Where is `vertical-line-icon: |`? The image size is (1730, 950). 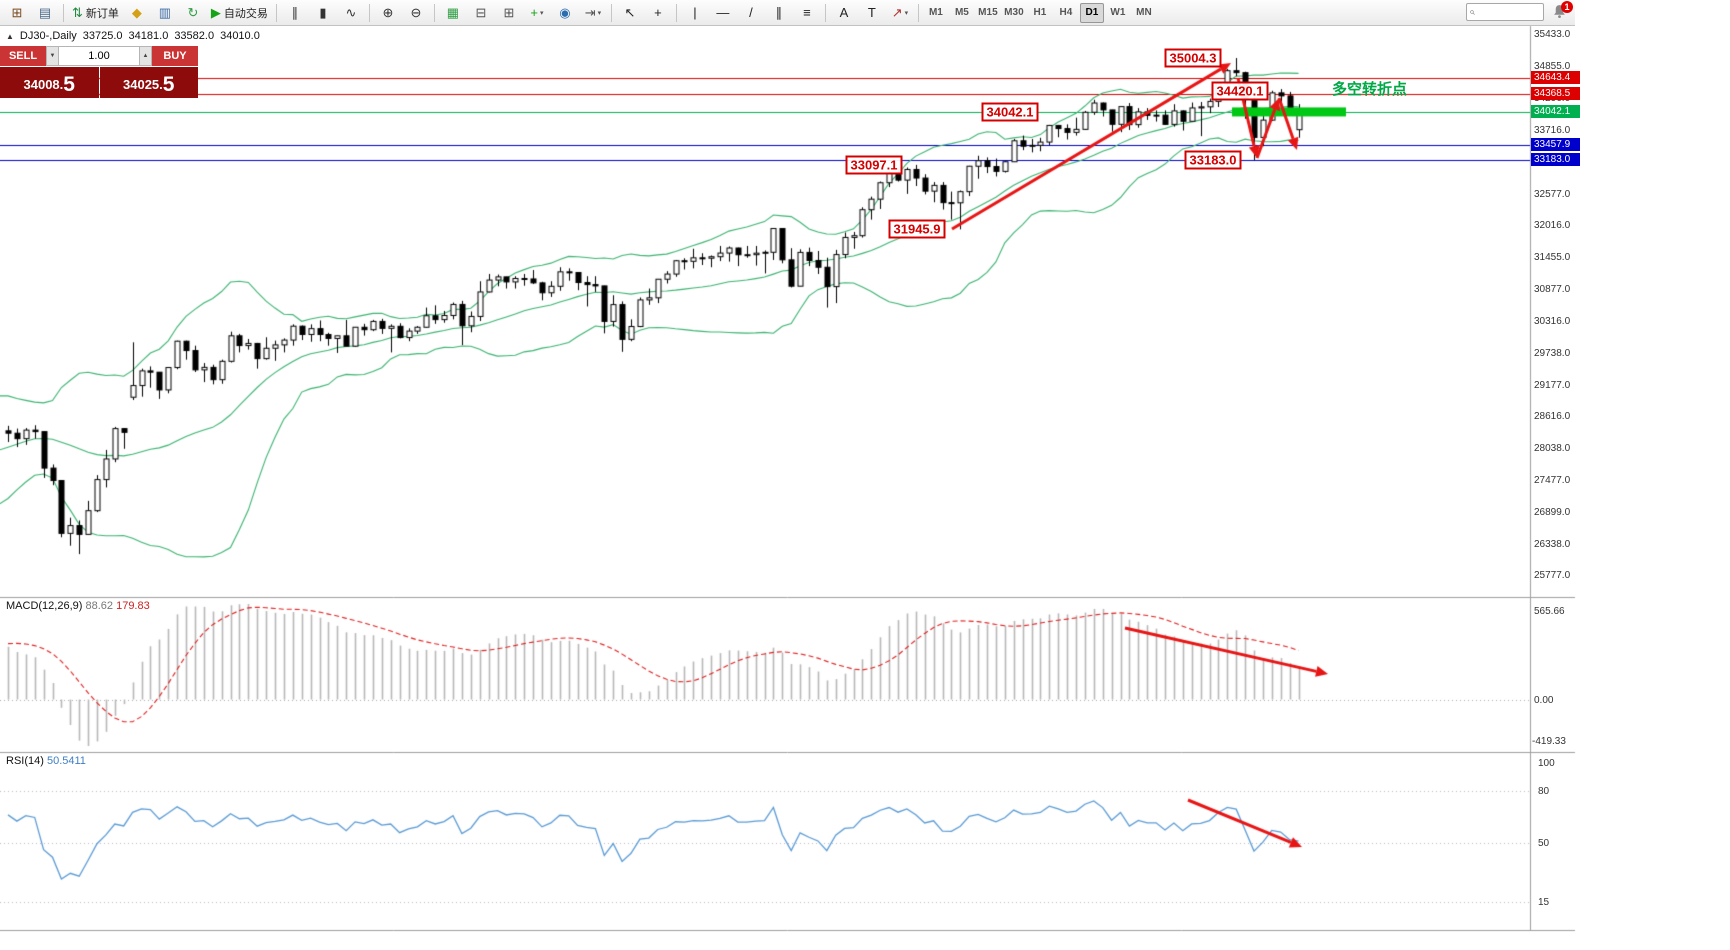
vertical-line-icon: | is located at coordinates (695, 12).